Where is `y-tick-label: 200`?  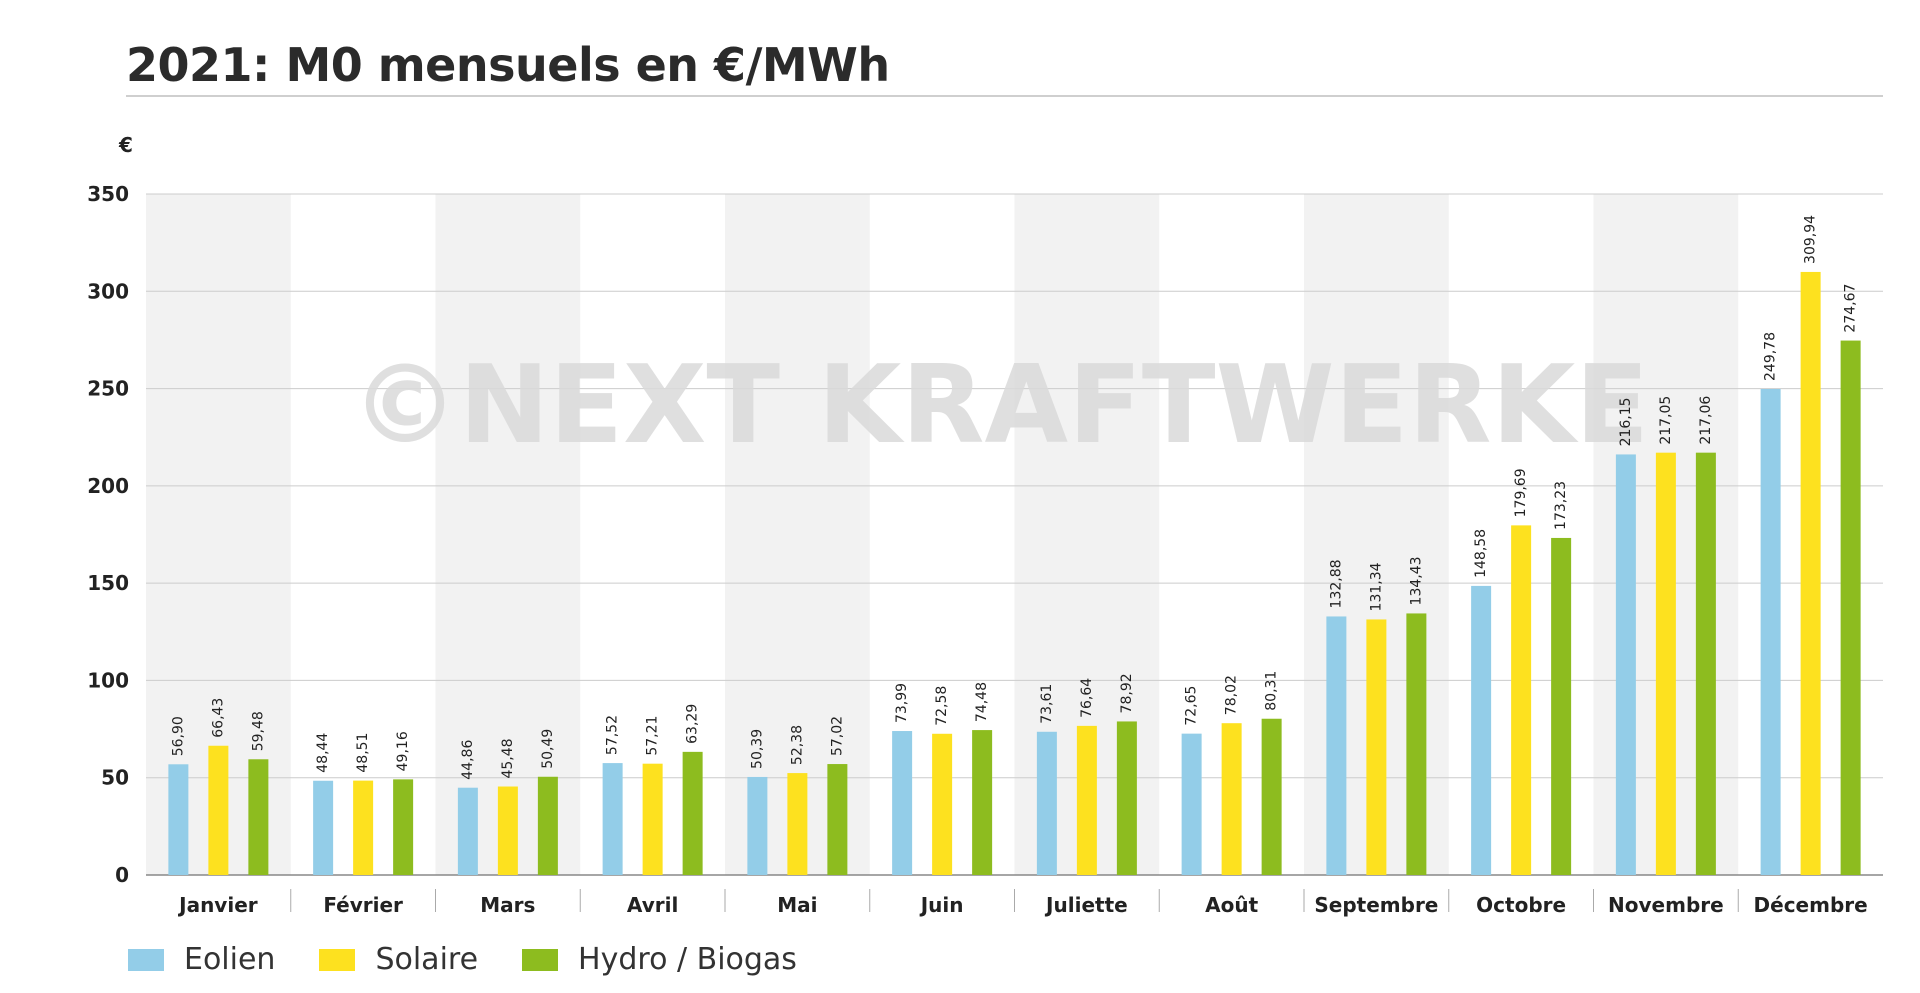 y-tick-label: 200 is located at coordinates (108, 486).